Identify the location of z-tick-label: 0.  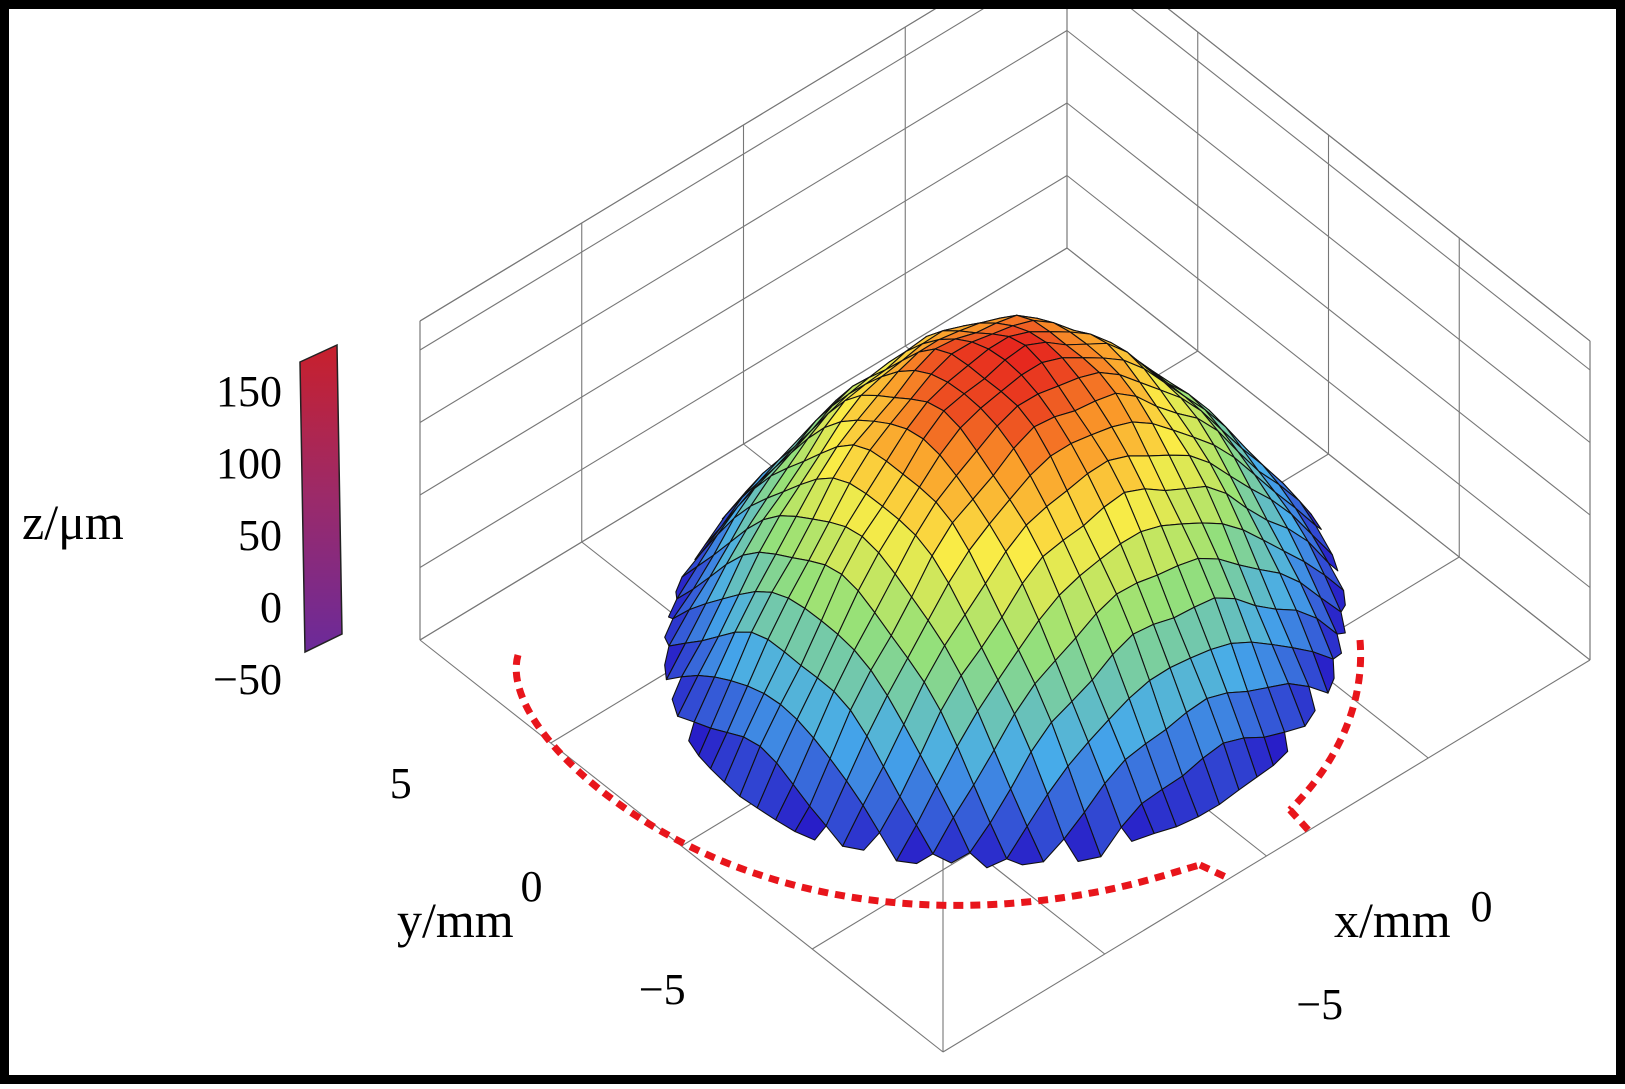
(271, 607).